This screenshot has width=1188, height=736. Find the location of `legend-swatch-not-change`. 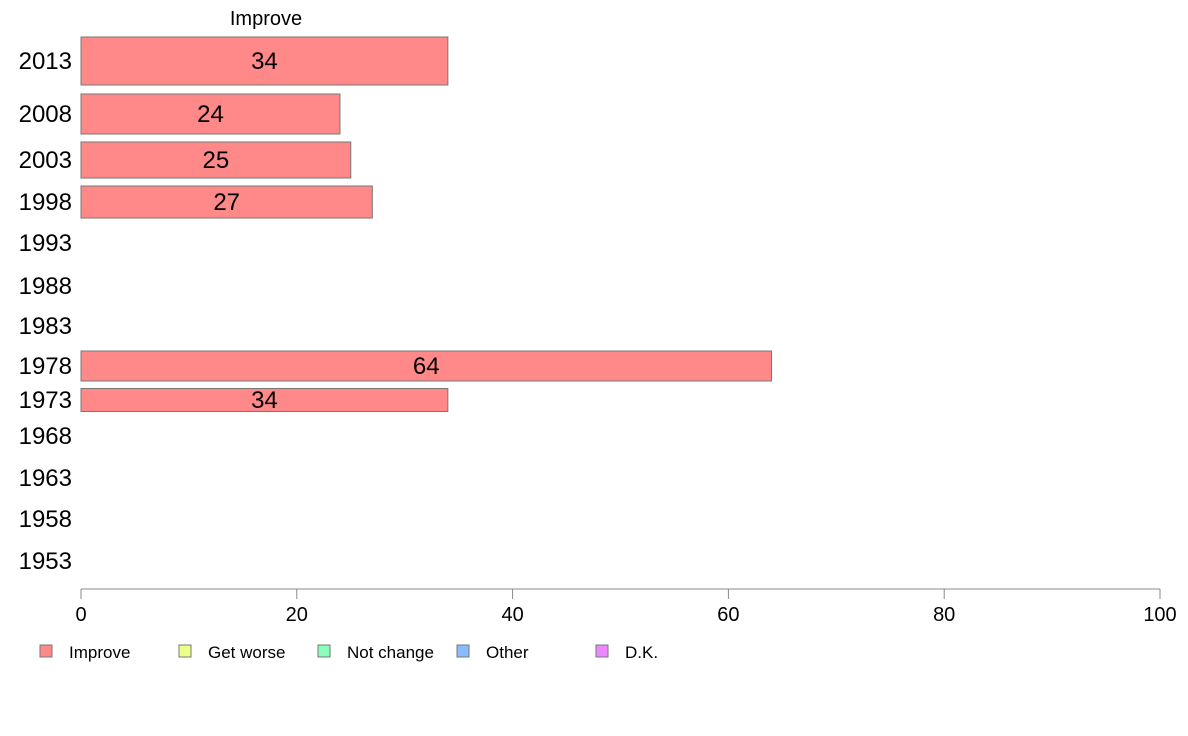

legend-swatch-not-change is located at coordinates (324, 651).